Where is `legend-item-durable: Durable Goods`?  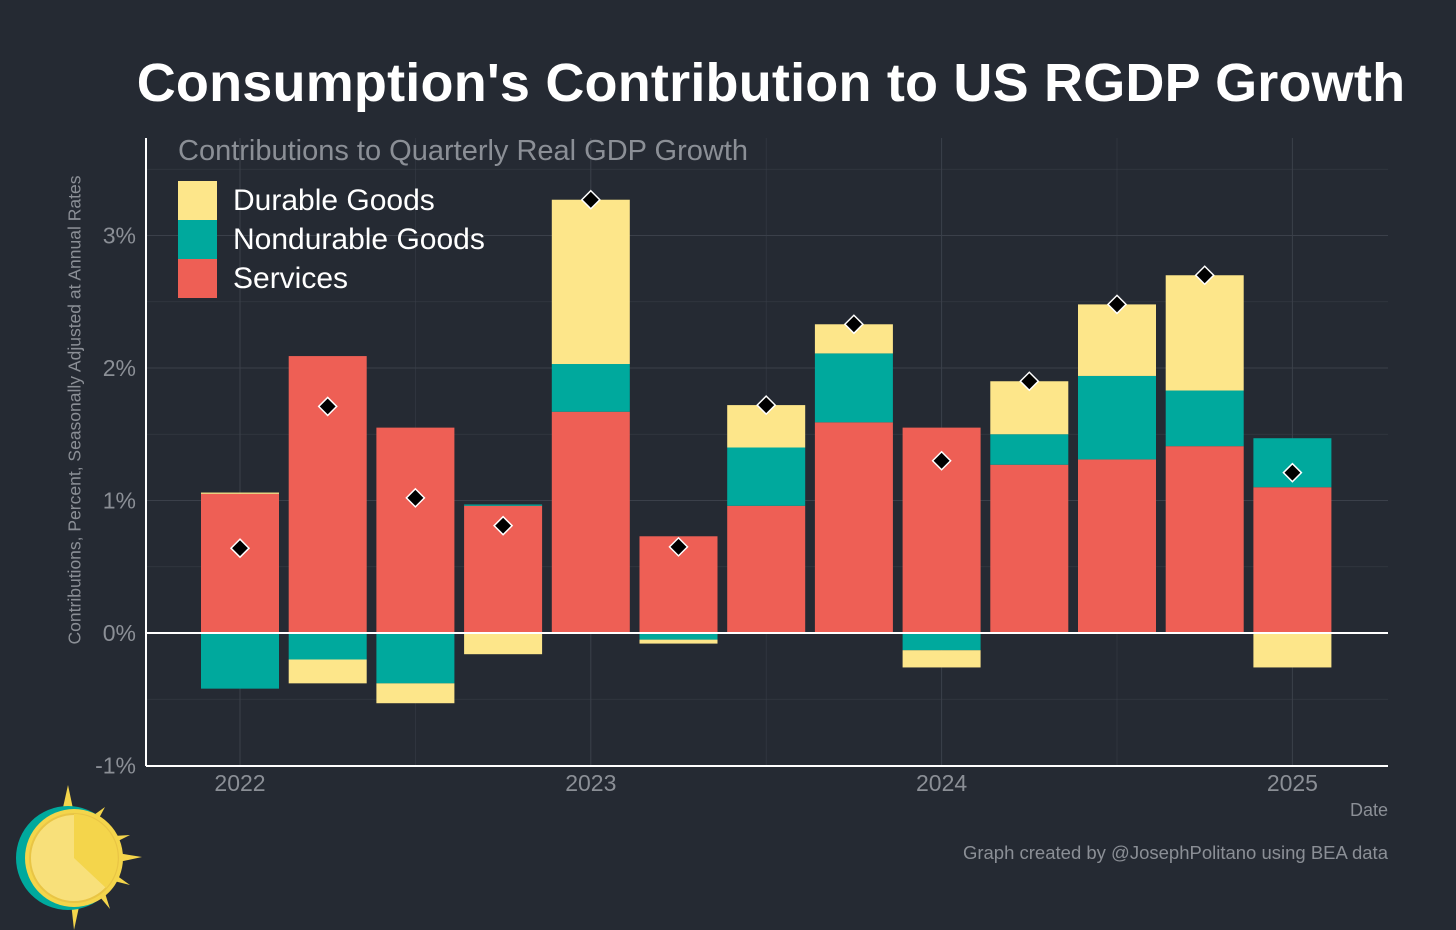
legend-item-durable: Durable Goods is located at coordinates (331, 200).